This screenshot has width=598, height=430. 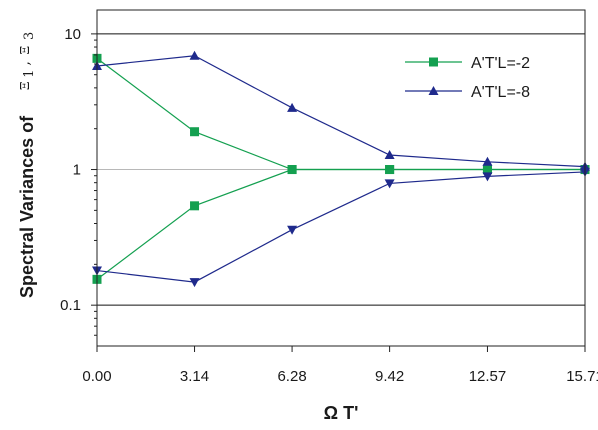 I want to click on y-axis-label: Spectral Variances of Ξ 1 , Ξ 3, so click(x=27, y=165).